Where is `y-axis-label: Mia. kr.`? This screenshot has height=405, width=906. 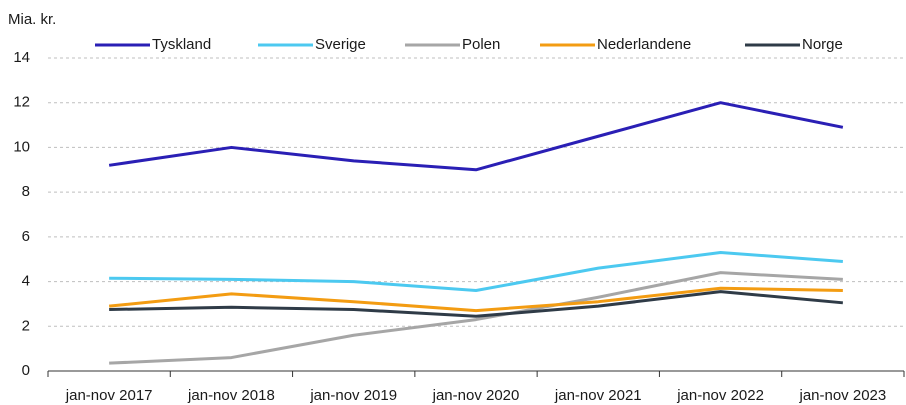
y-axis-label: Mia. kr. is located at coordinates (32, 19).